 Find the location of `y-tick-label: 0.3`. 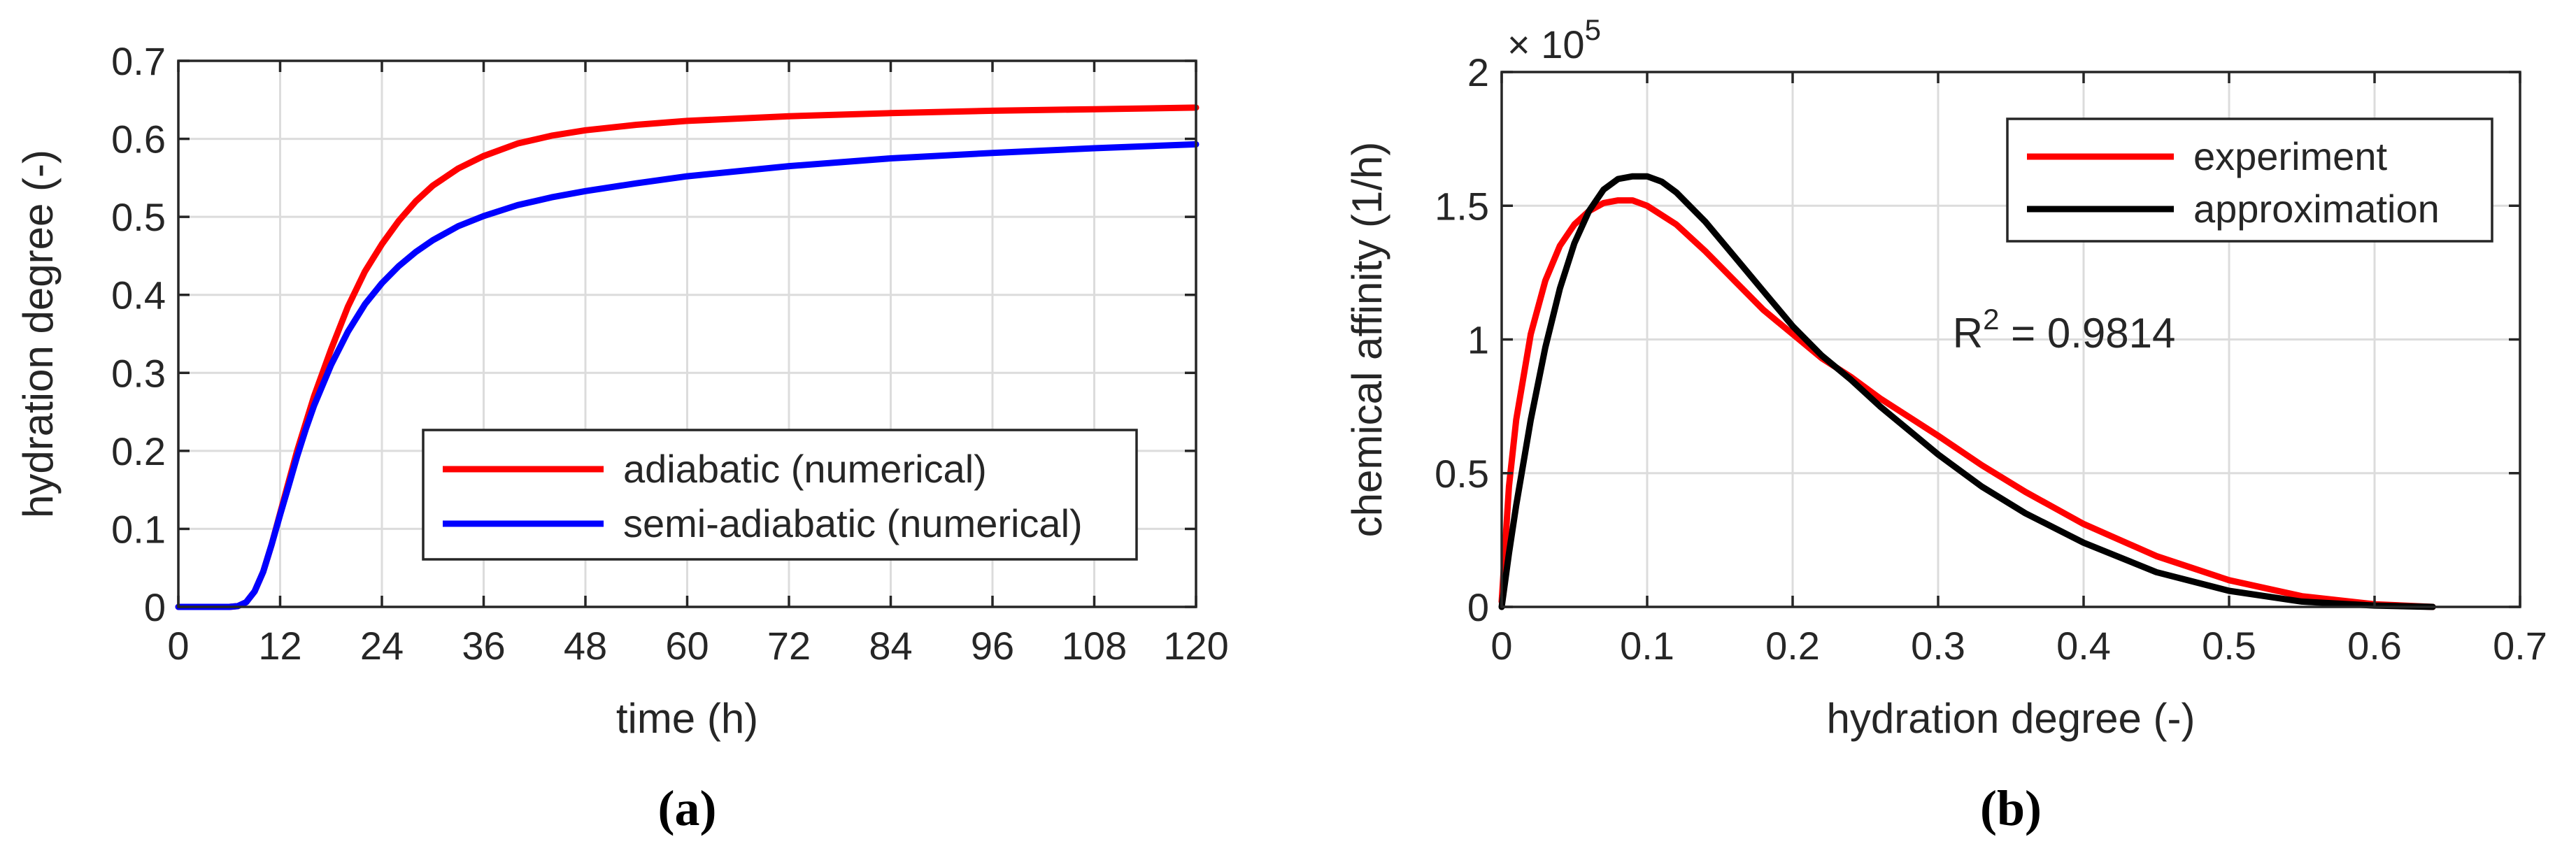

y-tick-label: 0.3 is located at coordinates (138, 373).